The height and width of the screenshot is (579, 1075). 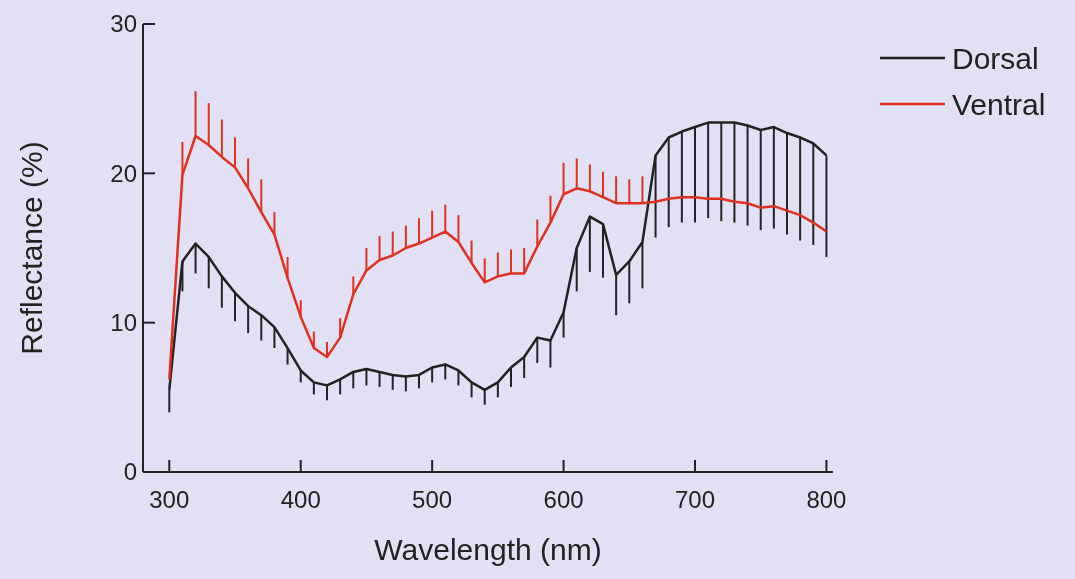 I want to click on x-tick-label: 600, so click(x=563, y=499).